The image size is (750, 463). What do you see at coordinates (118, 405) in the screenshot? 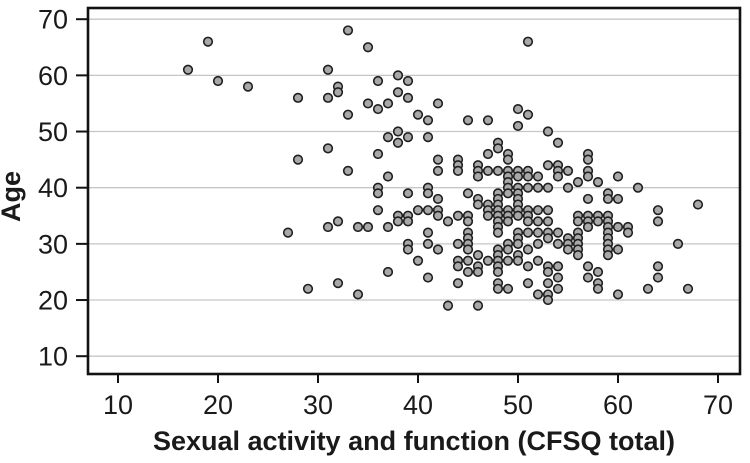
I see `x-tick-label-10: 10` at bounding box center [118, 405].